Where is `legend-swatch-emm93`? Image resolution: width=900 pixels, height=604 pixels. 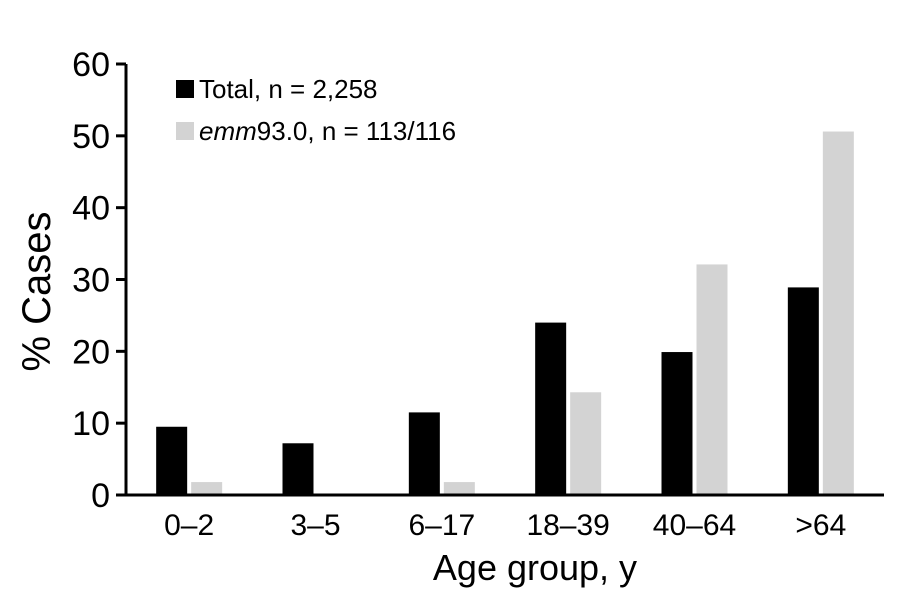 legend-swatch-emm93 is located at coordinates (185, 131).